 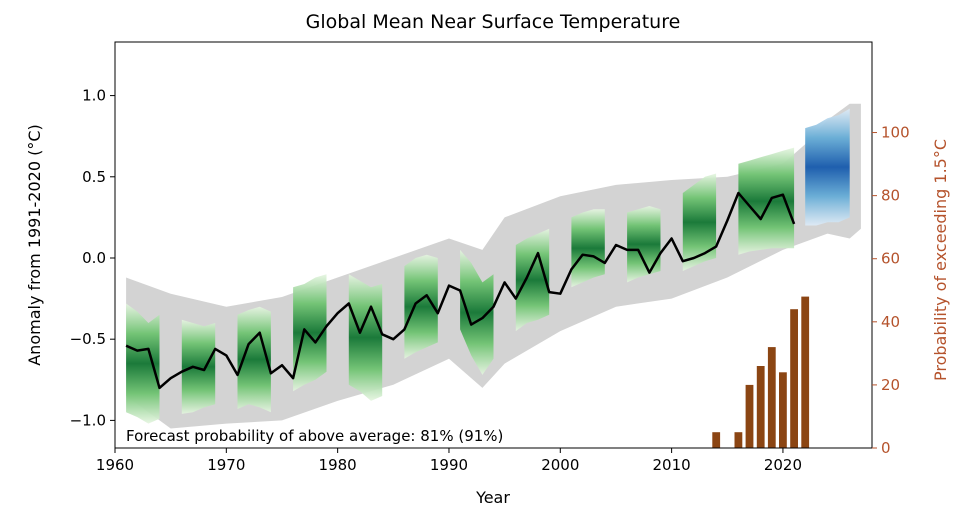 What do you see at coordinates (338, 465) in the screenshot?
I see `x-tick-label: 1980` at bounding box center [338, 465].